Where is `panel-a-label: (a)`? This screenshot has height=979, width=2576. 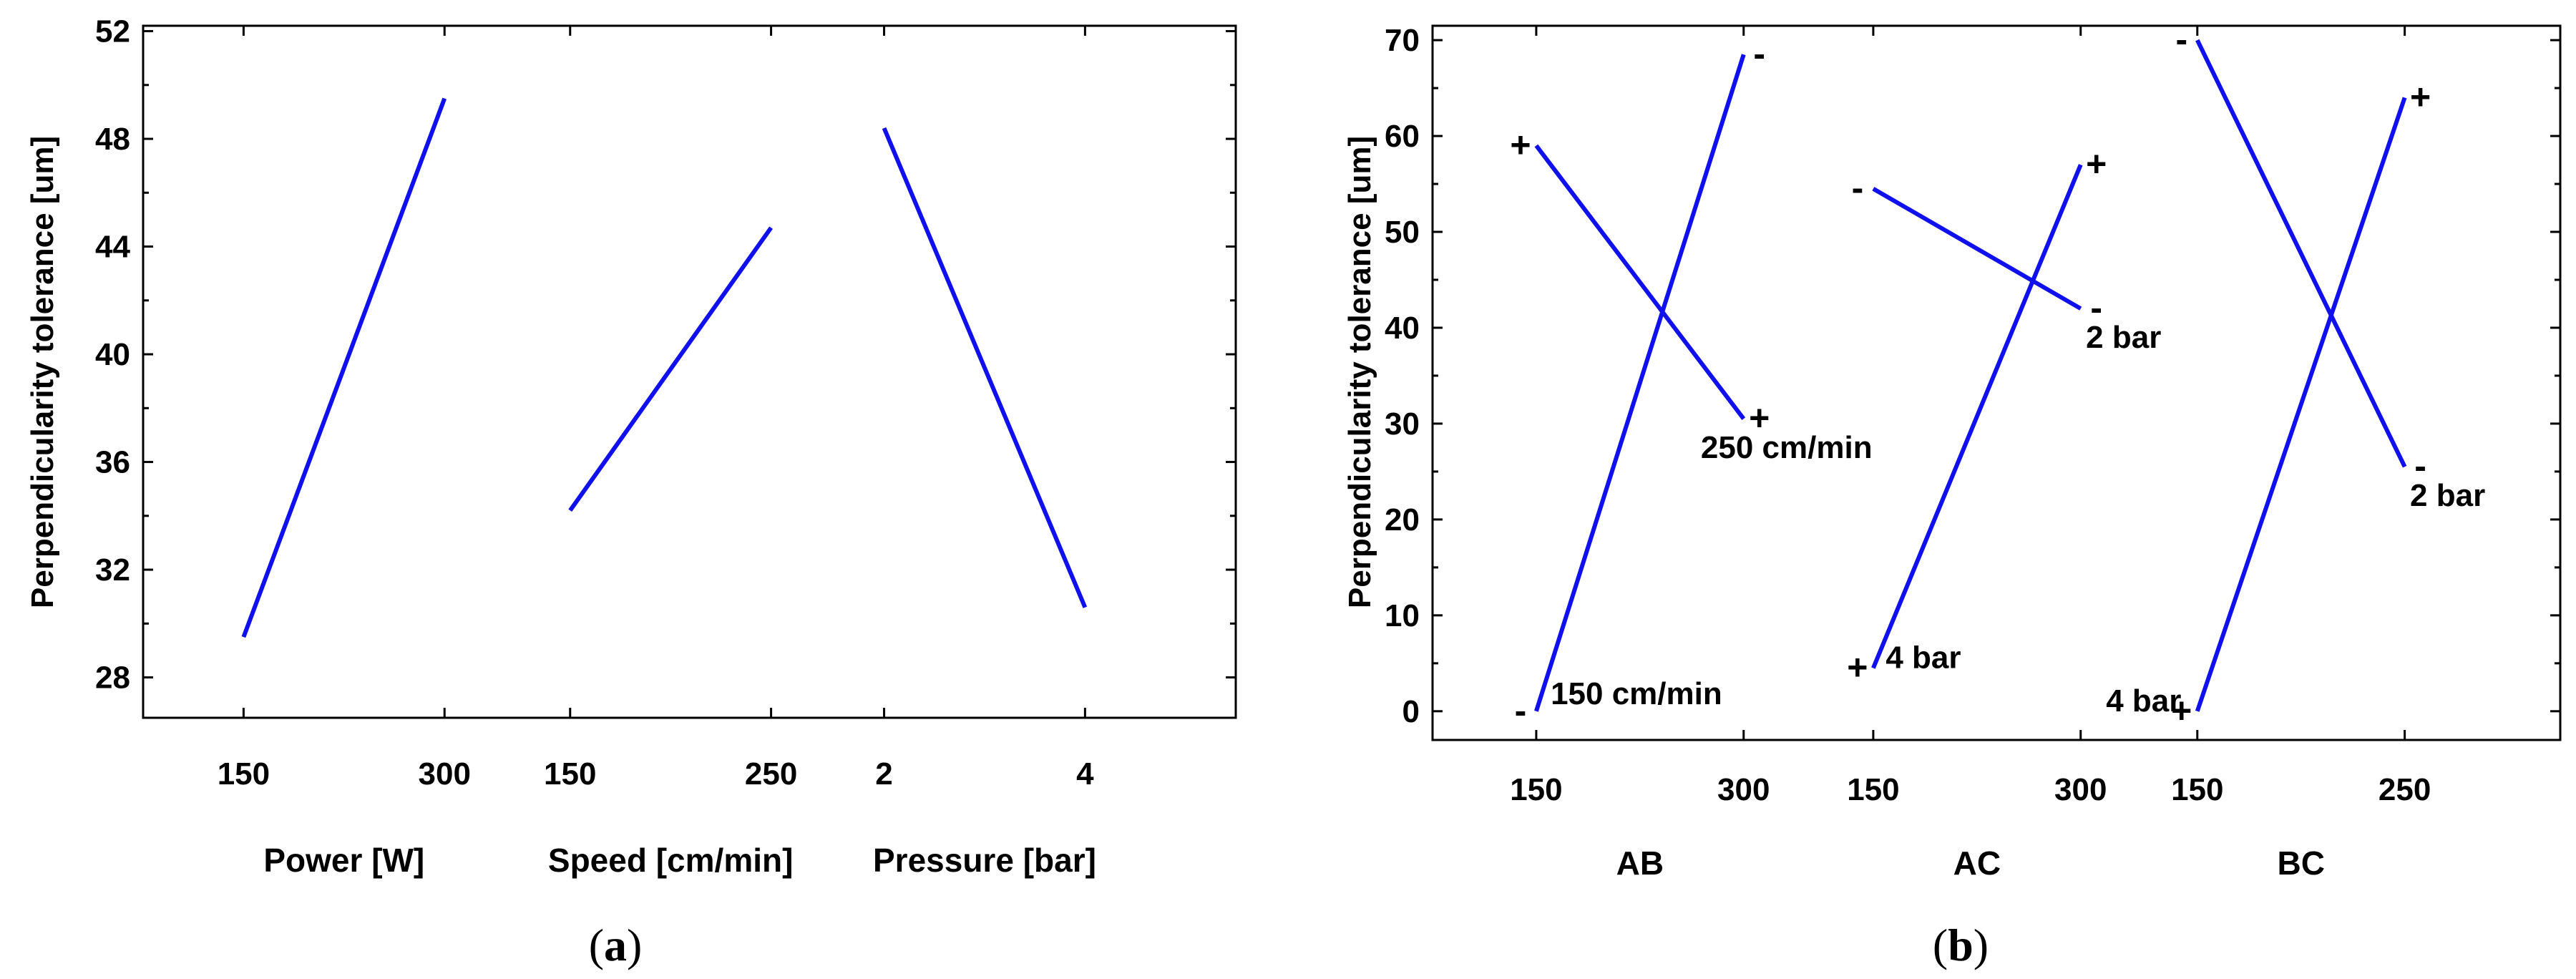
panel-a-label: (a) is located at coordinates (616, 945).